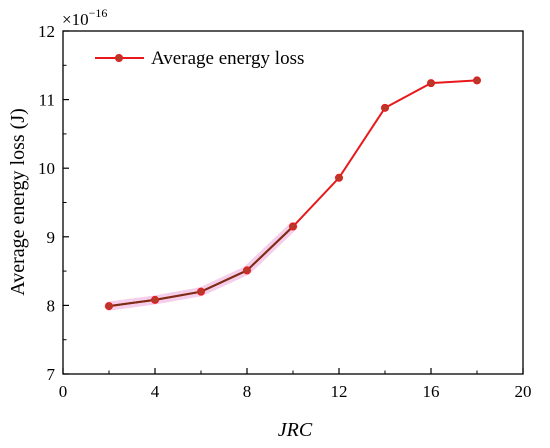  What do you see at coordinates (119, 58) in the screenshot?
I see `legend-marker` at bounding box center [119, 58].